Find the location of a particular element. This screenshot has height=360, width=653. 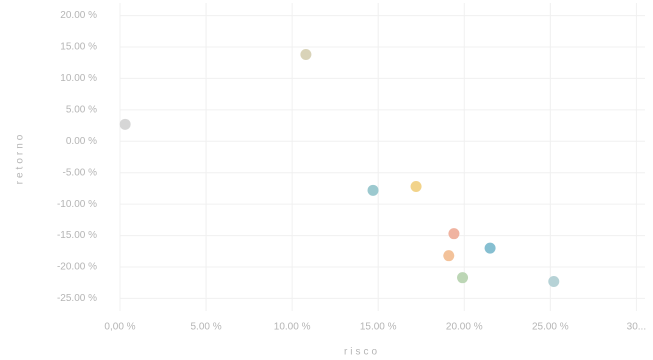

x-tick-label: 20.00 % is located at coordinates (464, 327).